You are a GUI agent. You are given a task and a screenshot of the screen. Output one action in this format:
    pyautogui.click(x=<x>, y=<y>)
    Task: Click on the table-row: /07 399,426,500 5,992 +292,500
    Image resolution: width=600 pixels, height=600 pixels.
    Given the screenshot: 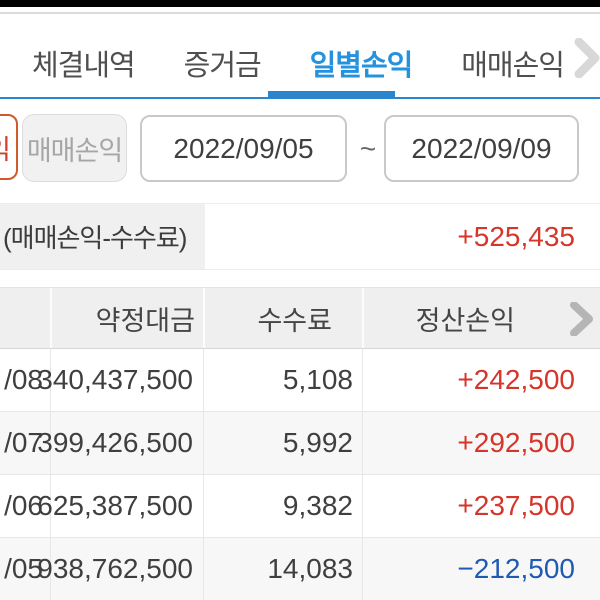 What is the action you would take?
    pyautogui.click(x=300, y=443)
    